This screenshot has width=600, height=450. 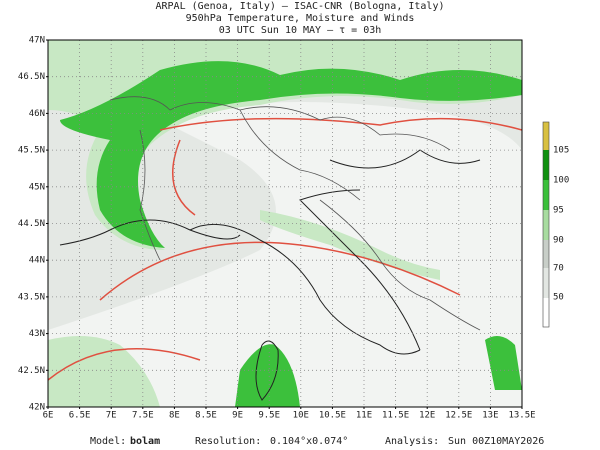 What do you see at coordinates (496, 441) in the screenshot?
I see `footer-value: Sun 00Z10MAY2026` at bounding box center [496, 441].